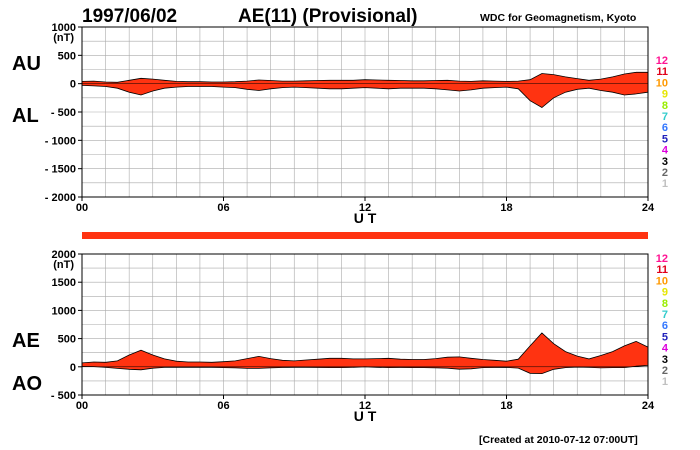  What do you see at coordinates (665, 117) in the screenshot?
I see `top-level-label-7: 7` at bounding box center [665, 117].